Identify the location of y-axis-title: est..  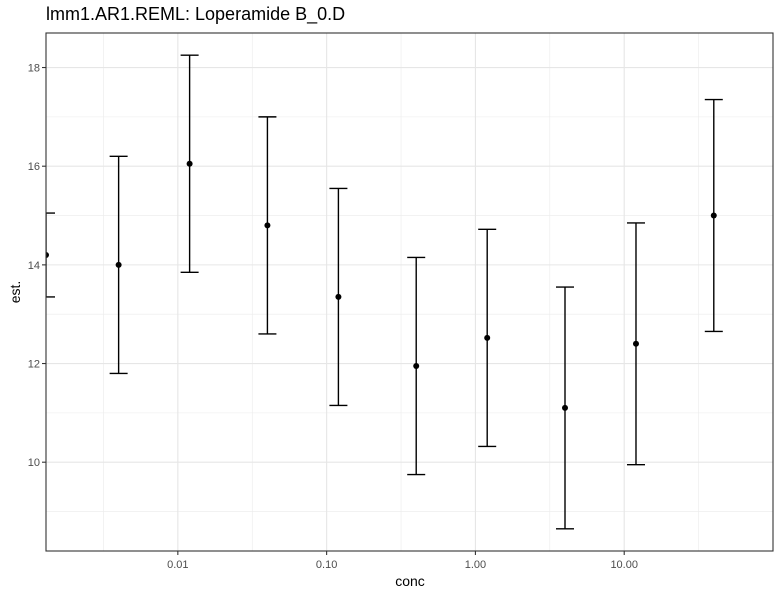
(15, 292).